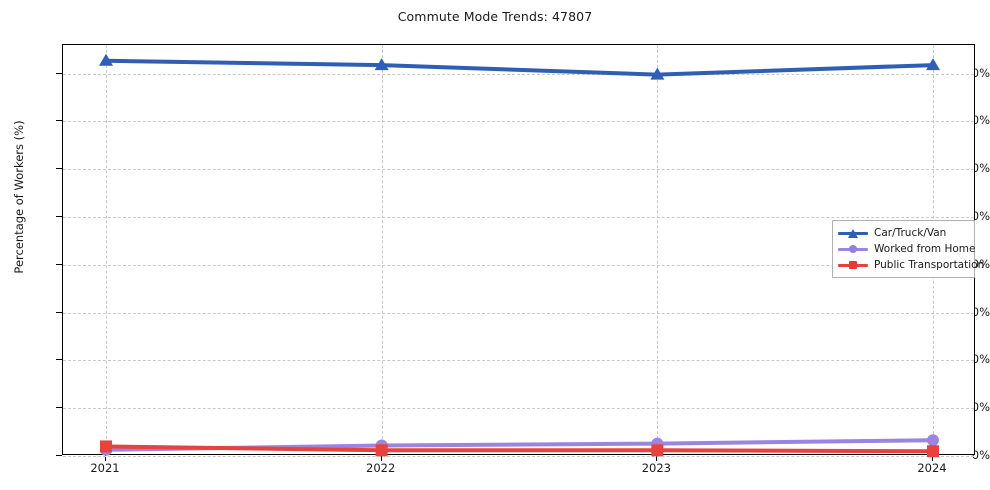 This screenshot has height=490, width=990. I want to click on legend-swatch-car-truck-van, so click(853, 233).